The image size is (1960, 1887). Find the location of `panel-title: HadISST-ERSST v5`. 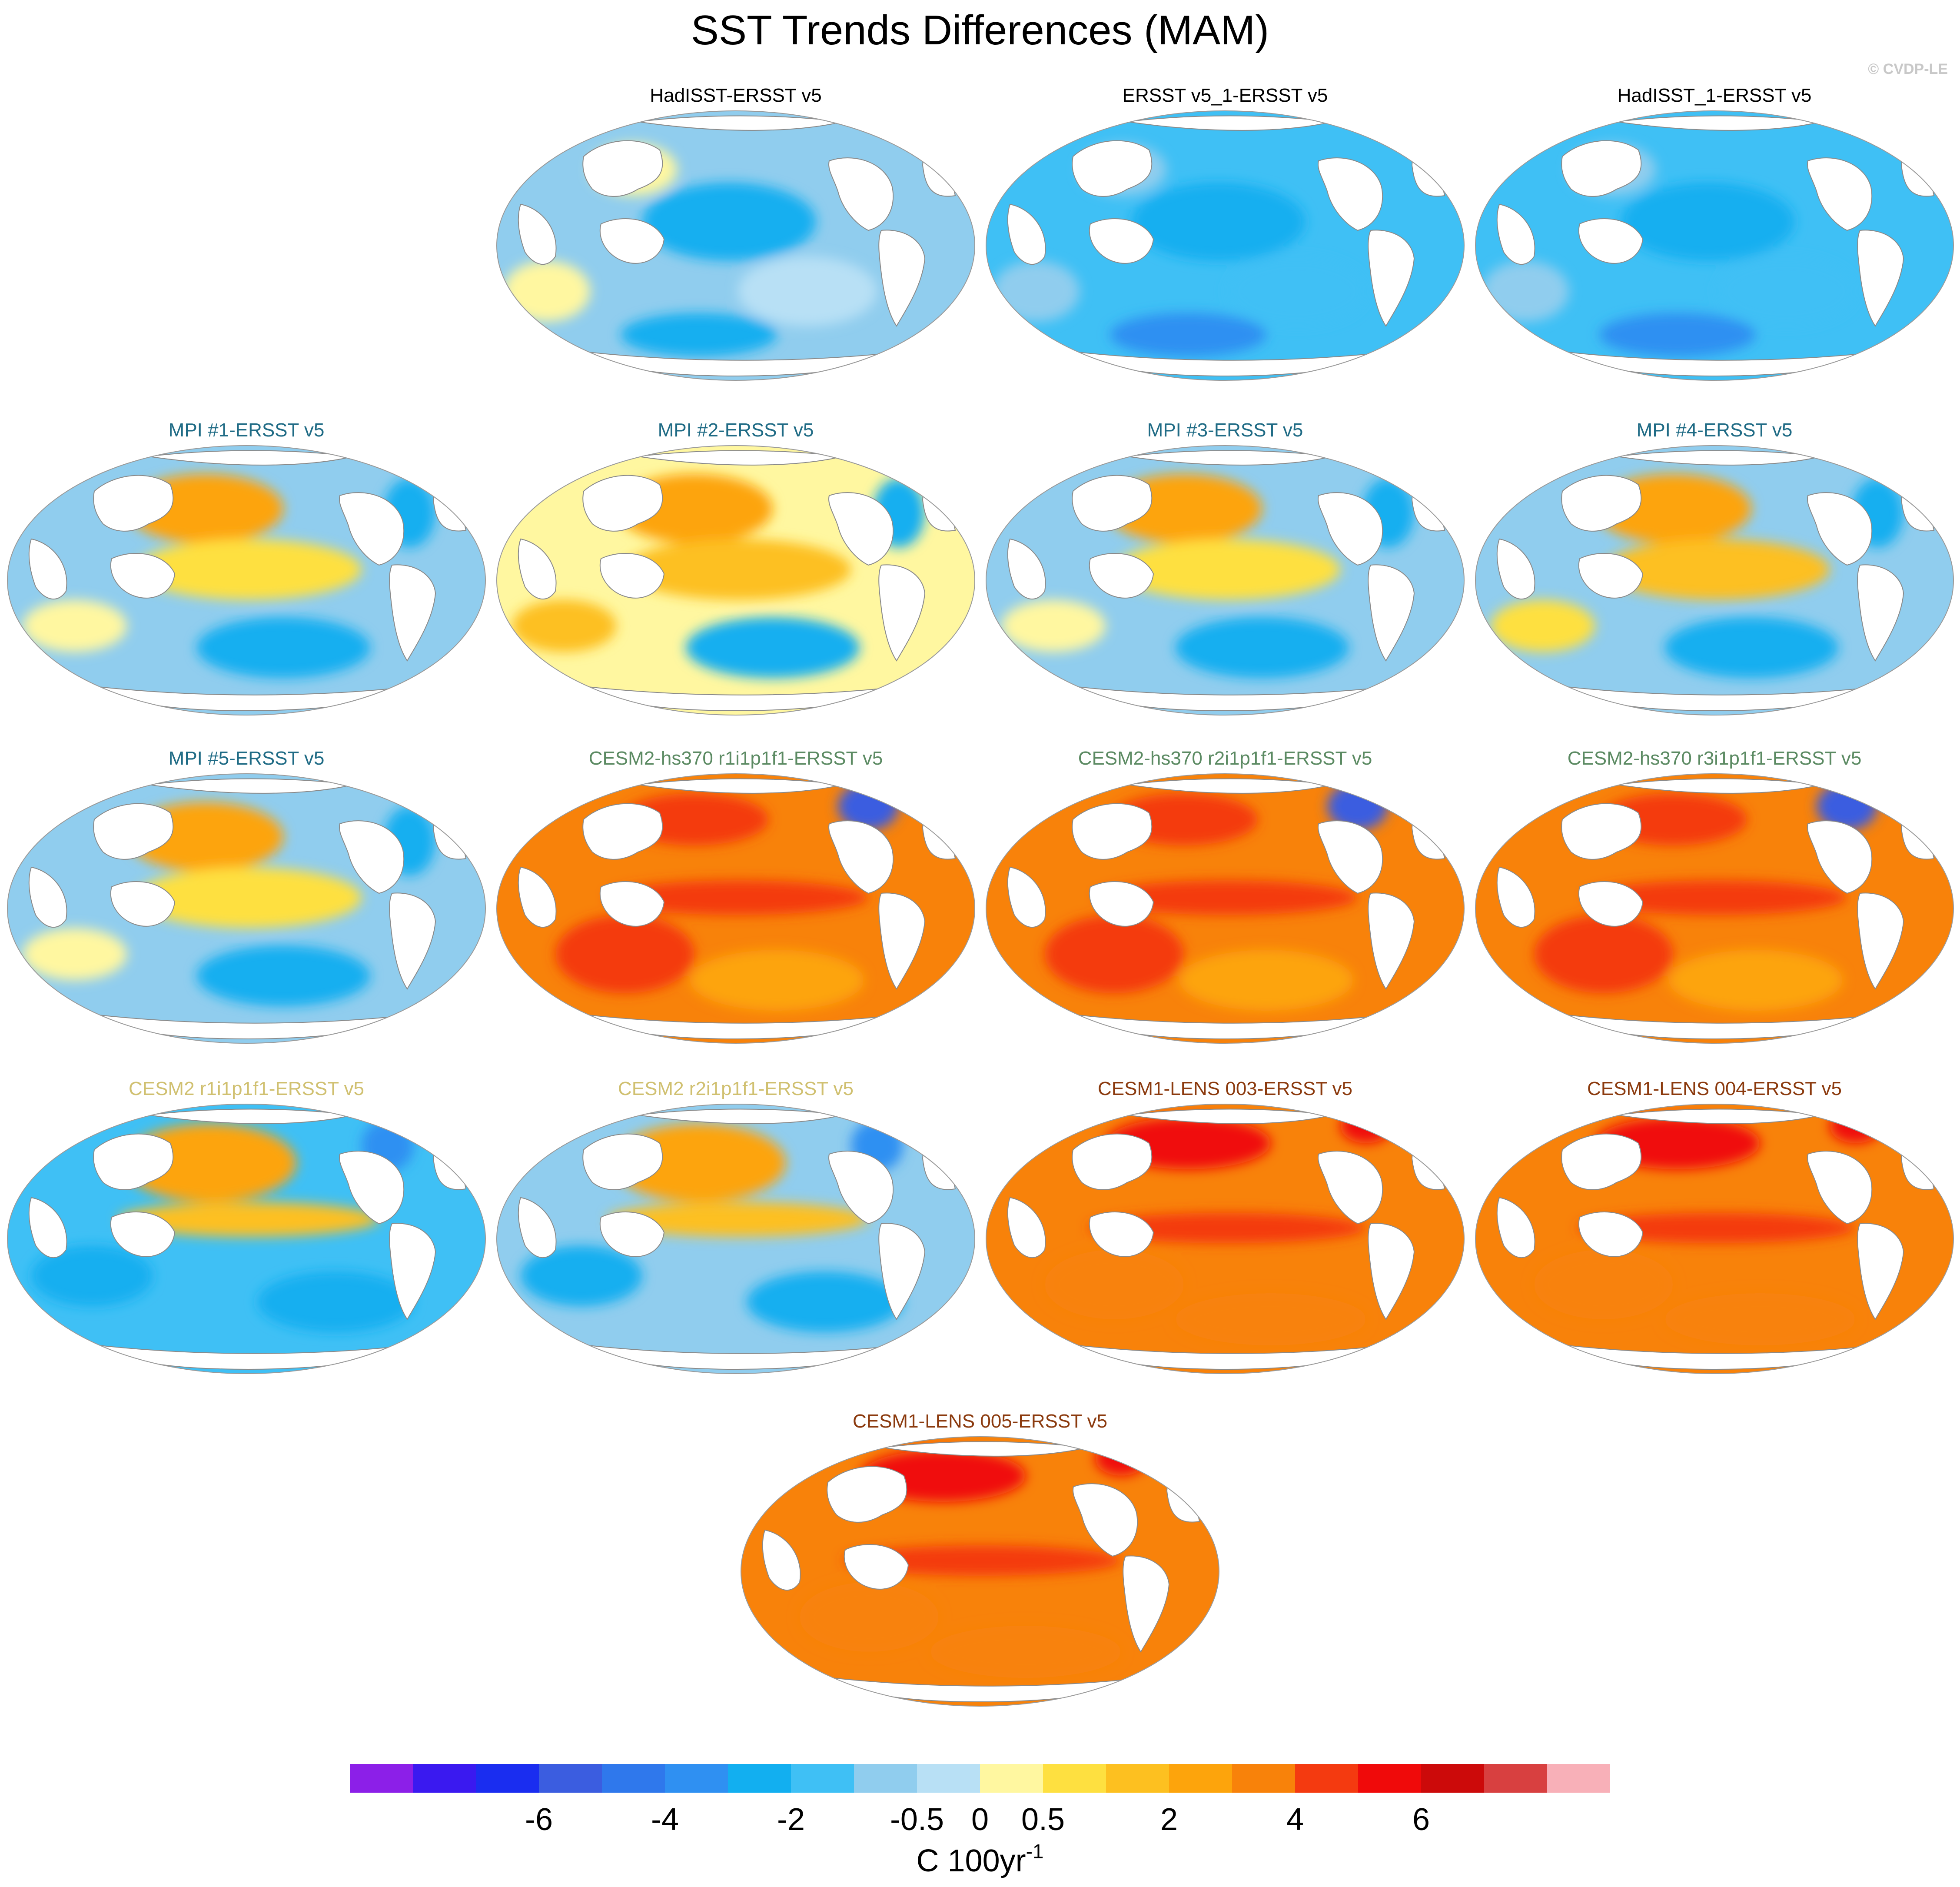

panel-title: HadISST-ERSST v5 is located at coordinates (736, 95).